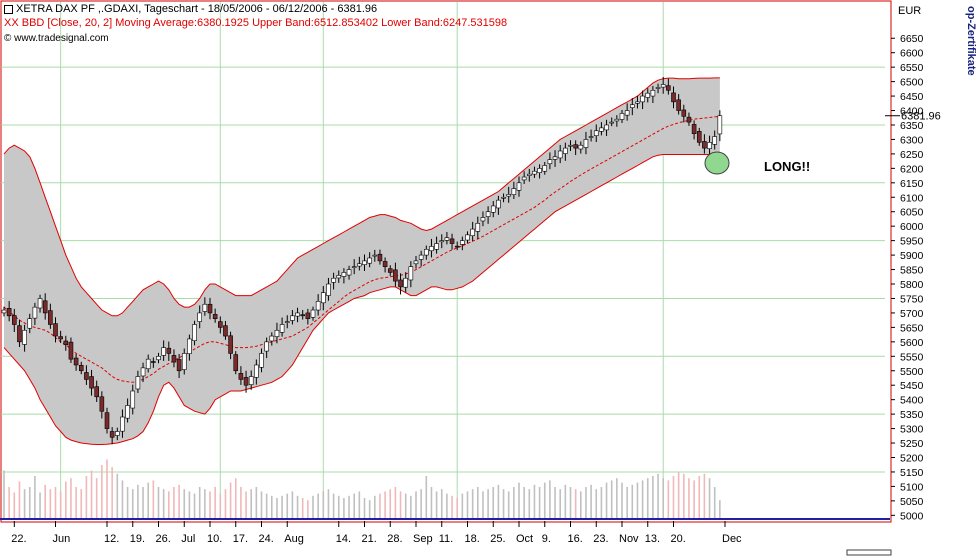 The image size is (980, 560). Describe the element at coordinates (971, 41) in the screenshot. I see `side-label-text: op-Zertifikate` at that location.